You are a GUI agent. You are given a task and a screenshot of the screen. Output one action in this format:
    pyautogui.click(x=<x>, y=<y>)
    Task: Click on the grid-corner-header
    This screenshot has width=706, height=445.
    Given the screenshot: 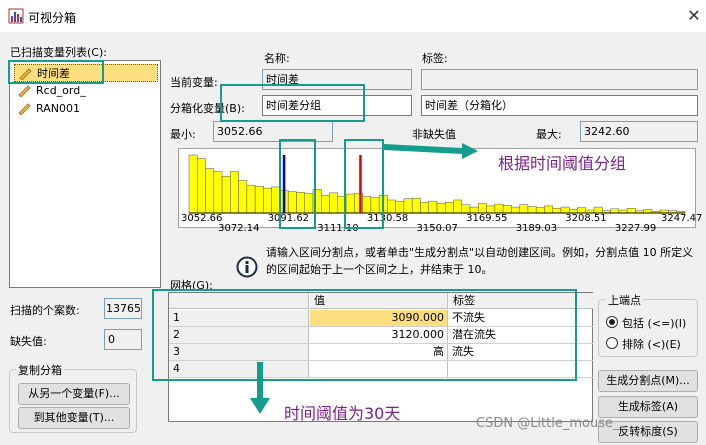 What is the action you would take?
    pyautogui.click(x=239, y=301)
    